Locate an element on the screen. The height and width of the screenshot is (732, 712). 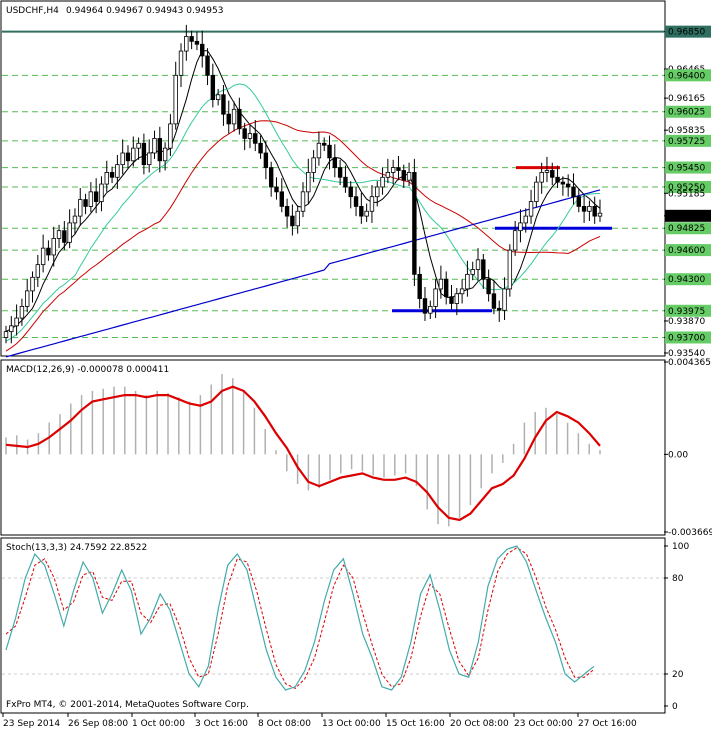
price-label: 0.93870 is located at coordinates (686, 322).